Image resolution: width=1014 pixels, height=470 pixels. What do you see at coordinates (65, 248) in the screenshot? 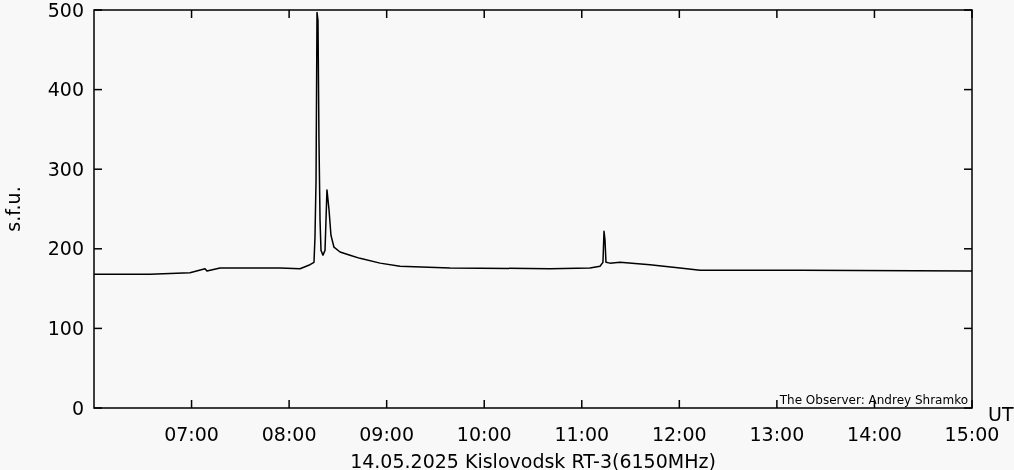
I see `y-tick-label: 200` at bounding box center [65, 248].